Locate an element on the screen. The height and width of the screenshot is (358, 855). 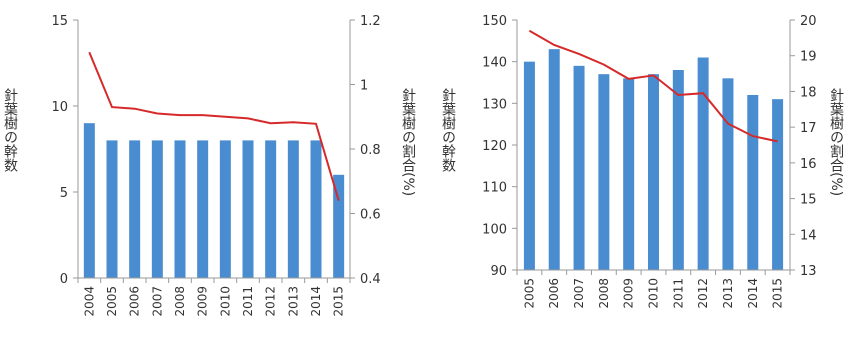
chart-2-left-axis-label: 針葉樹の幹数 is located at coordinates (448, 130).